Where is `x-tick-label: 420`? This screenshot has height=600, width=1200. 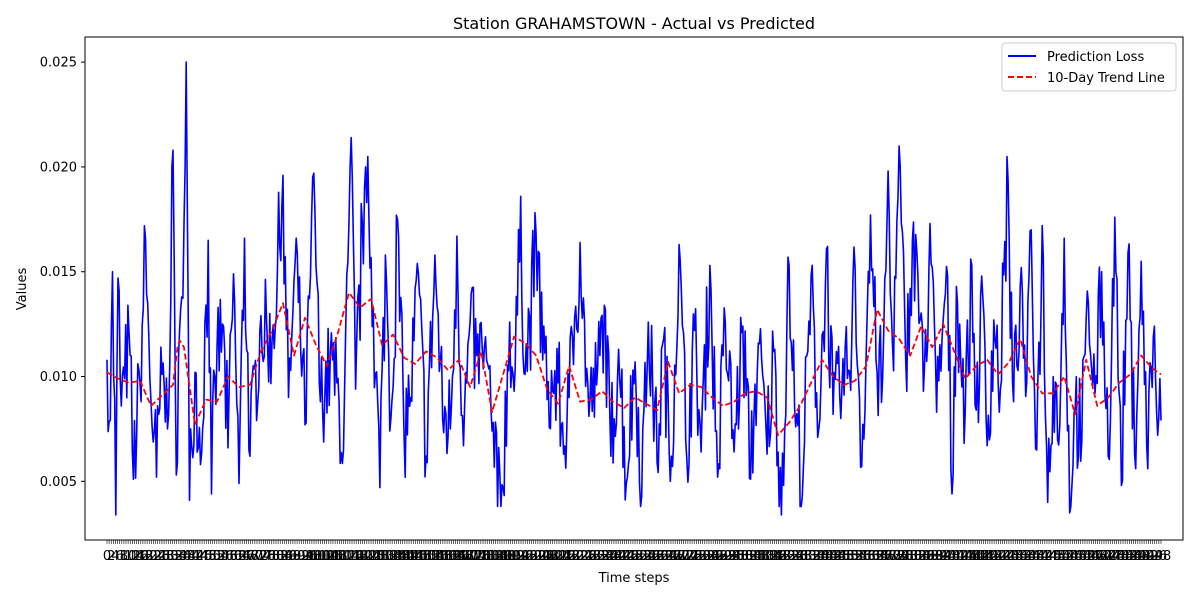 x-tick-label: 420 is located at coordinates (994, 556).